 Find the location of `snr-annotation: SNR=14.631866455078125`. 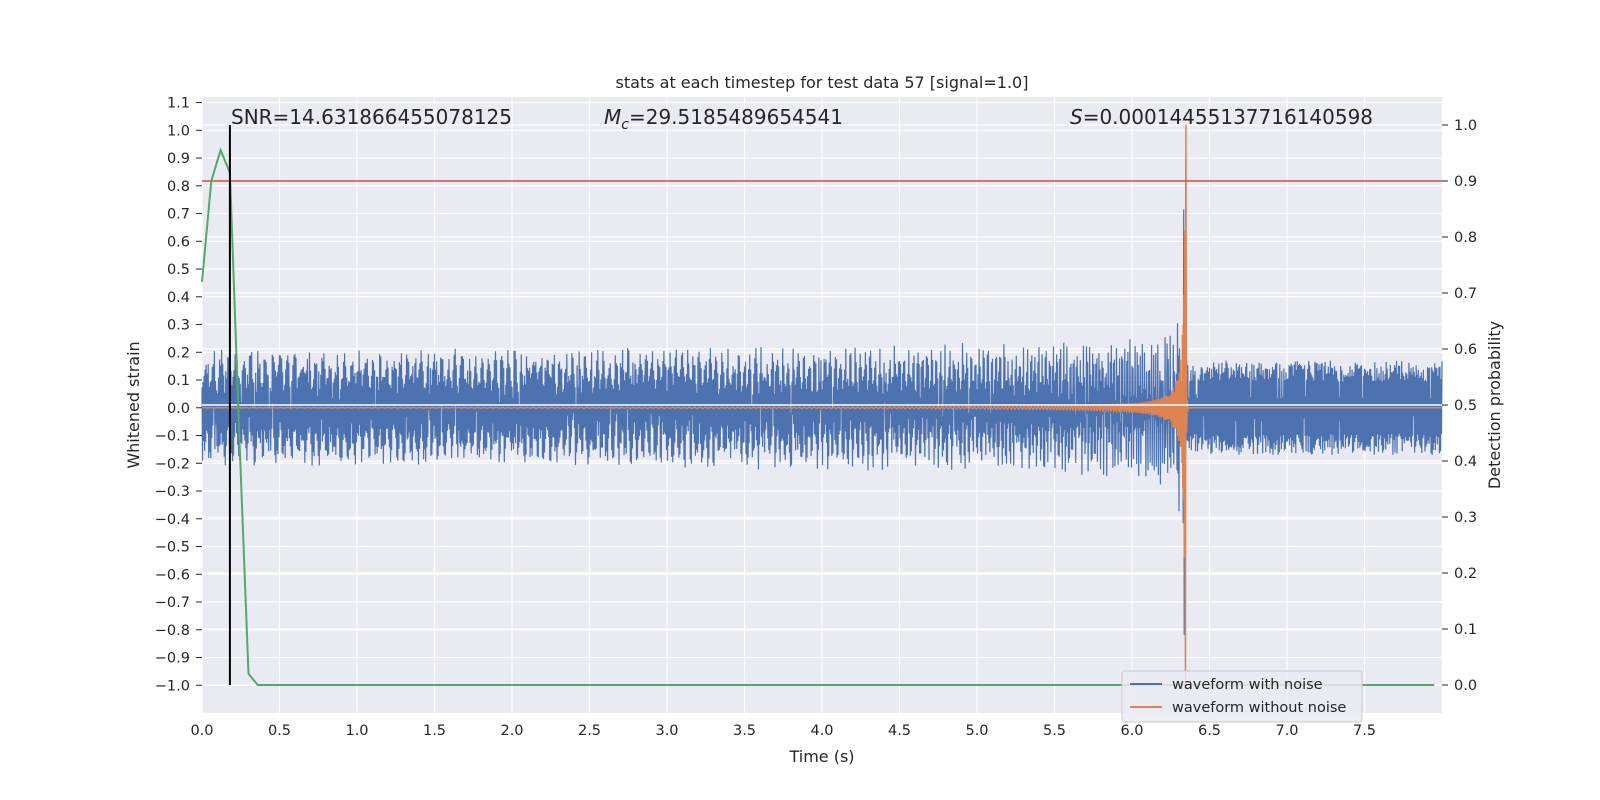

snr-annotation: SNR=14.631866455078125 is located at coordinates (371, 117).